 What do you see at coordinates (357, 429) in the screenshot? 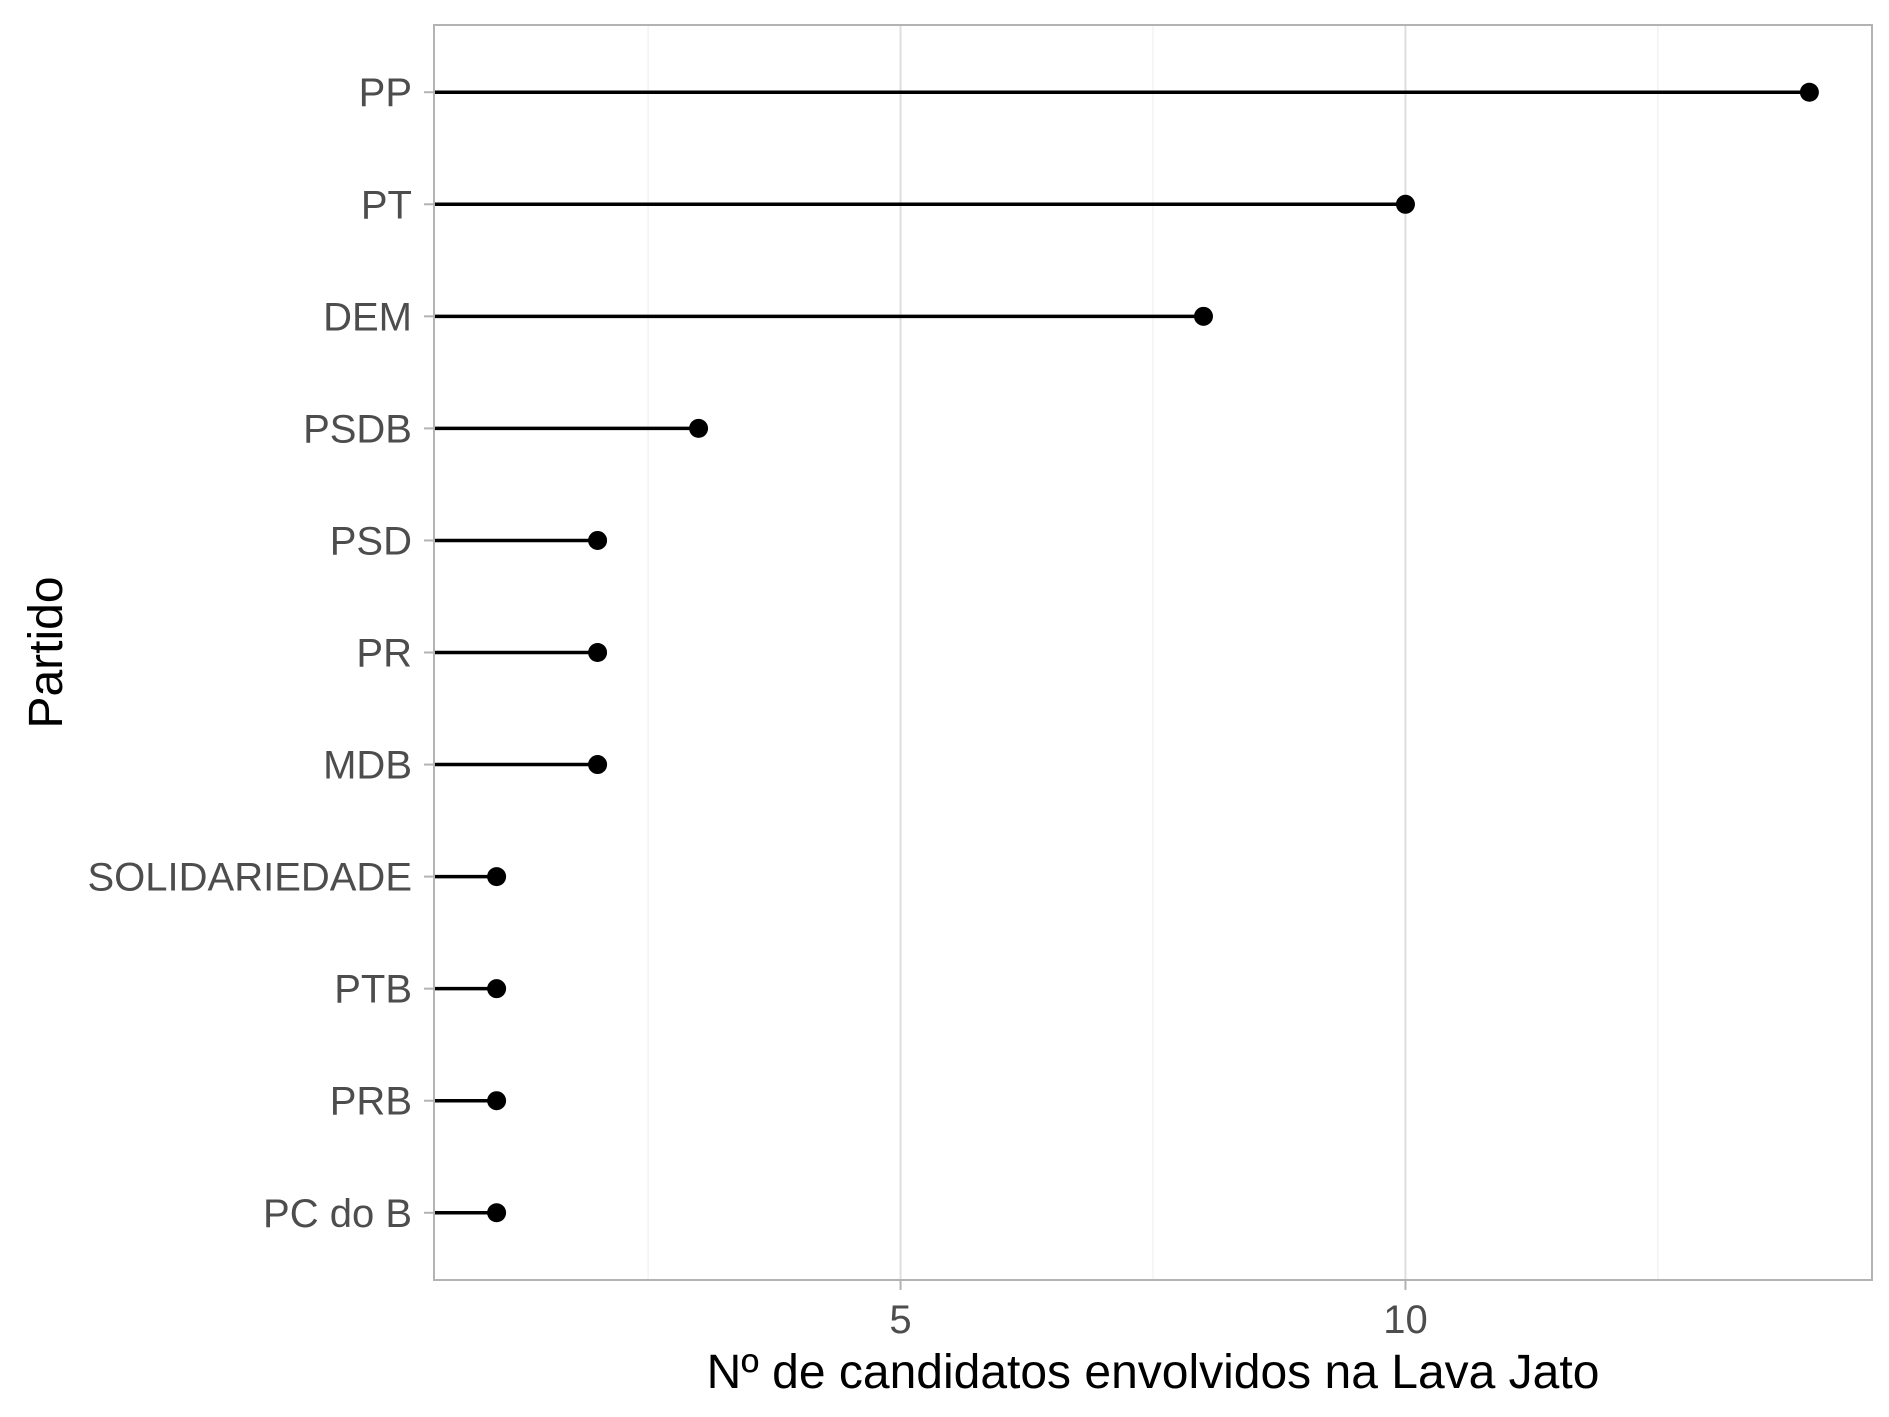
I see `y-tick-label: PSDB` at bounding box center [357, 429].